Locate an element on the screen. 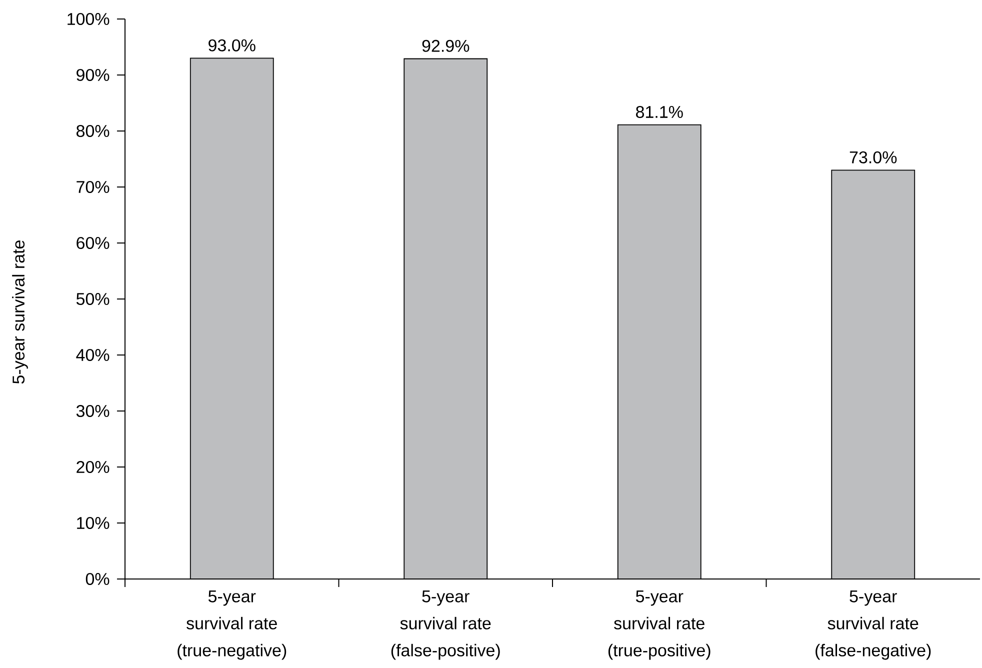  data-label: 81.1% is located at coordinates (659, 112).